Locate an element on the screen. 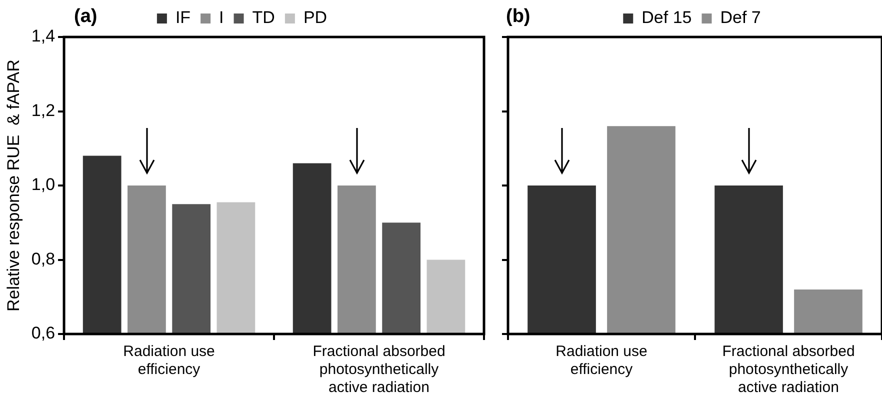 The width and height of the screenshot is (882, 404). chart-title: (a) is located at coordinates (86, 17).